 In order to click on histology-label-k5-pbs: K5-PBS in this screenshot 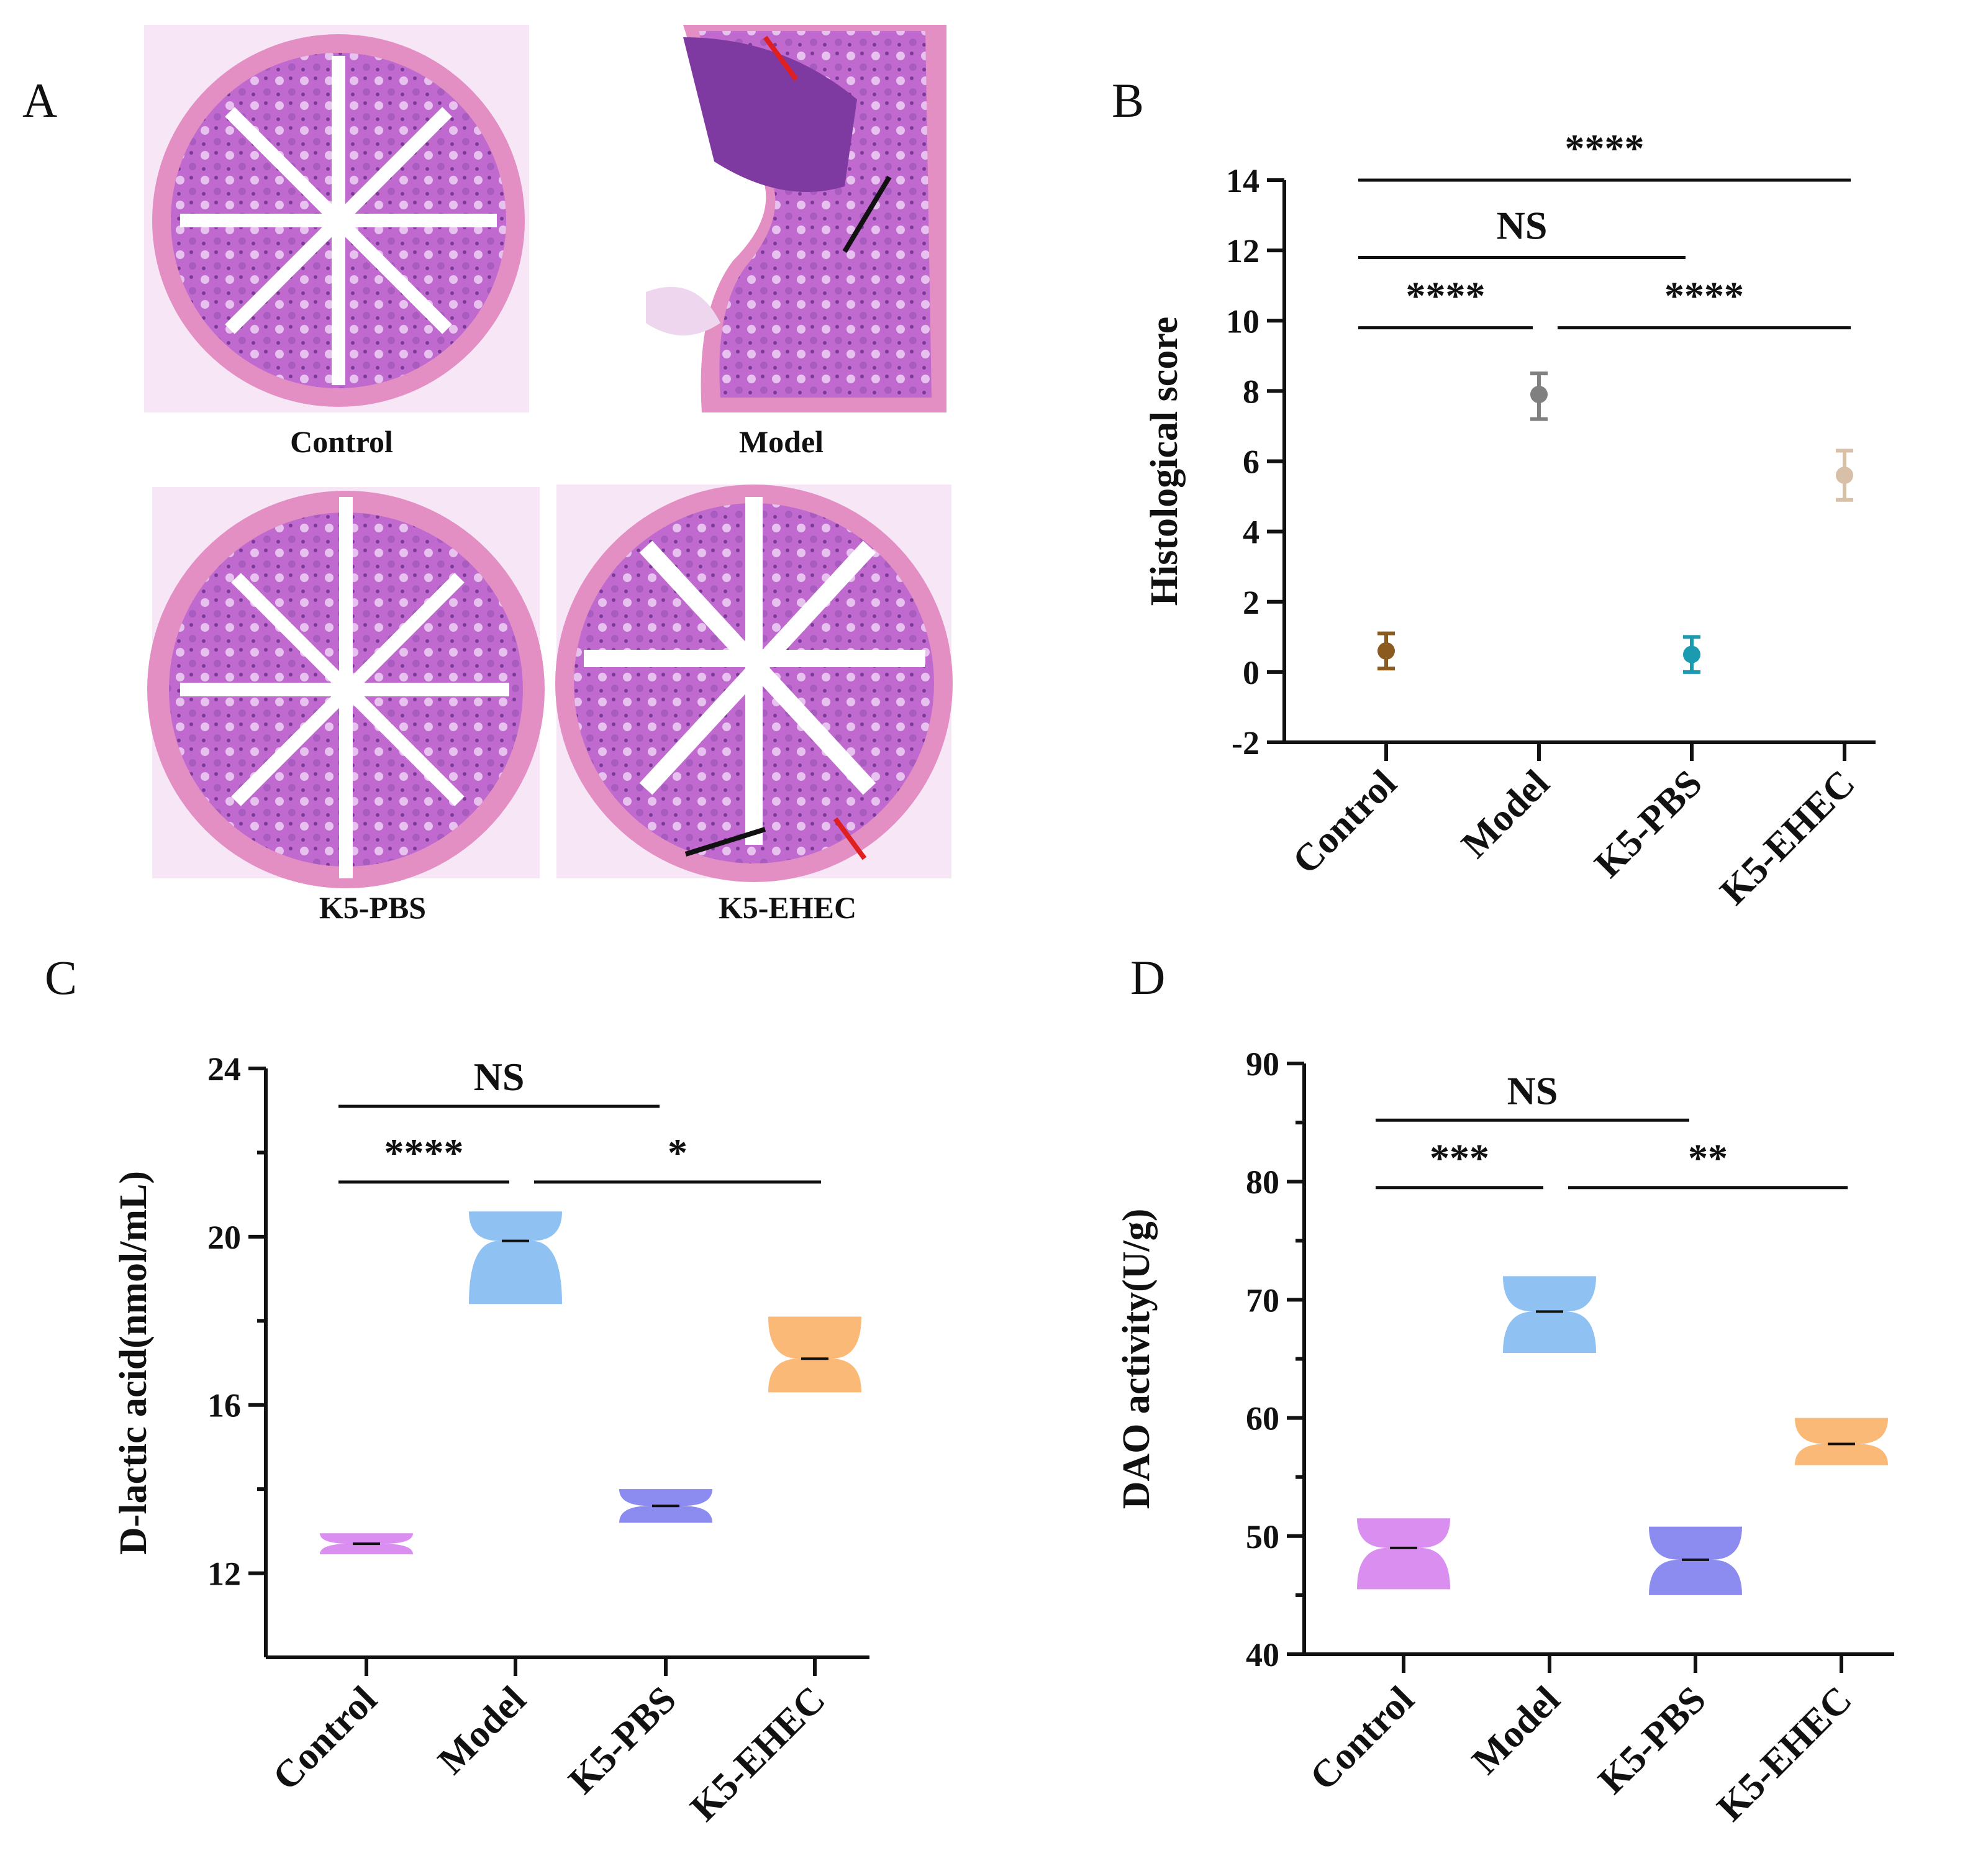, I will do `click(372, 907)`.